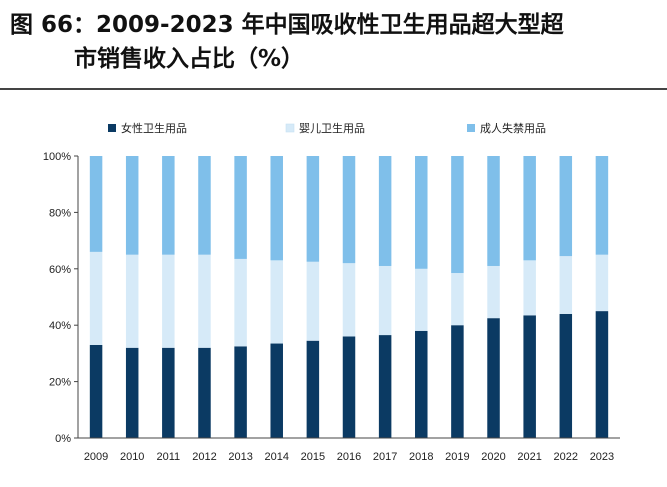 This screenshot has width=667, height=487. Describe the element at coordinates (335, 42) in the screenshot. I see `figure-title: 图 66：2009-2023 年中国吸收性卫生用品超大型超 市销售收入占比（%）` at that location.